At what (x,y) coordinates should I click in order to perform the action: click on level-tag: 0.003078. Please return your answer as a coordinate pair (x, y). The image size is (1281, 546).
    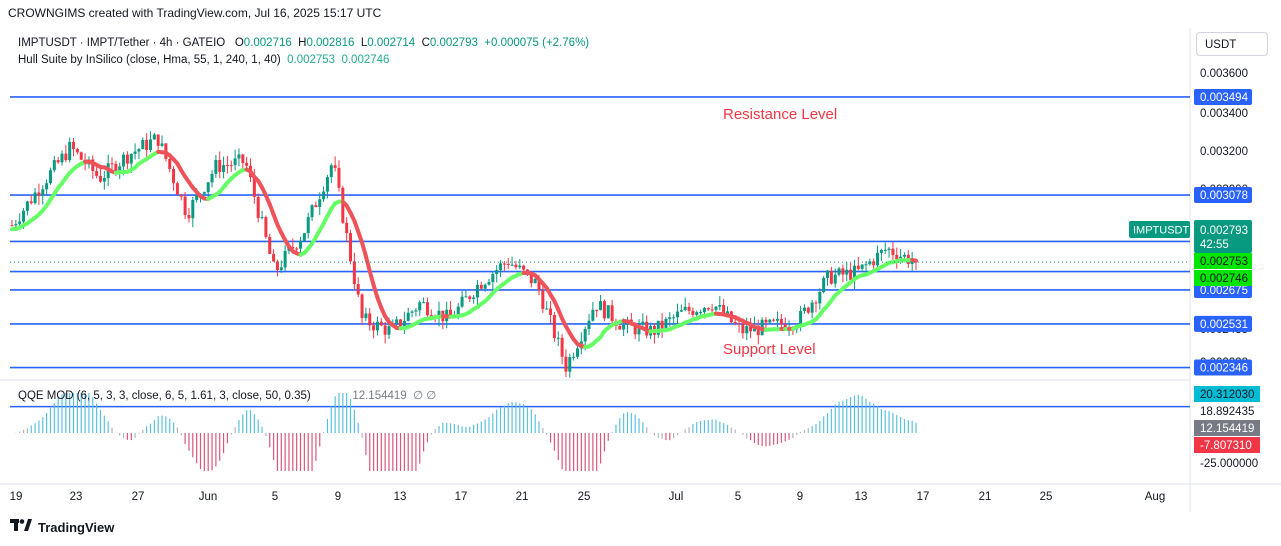
    Looking at the image, I should click on (1224, 196).